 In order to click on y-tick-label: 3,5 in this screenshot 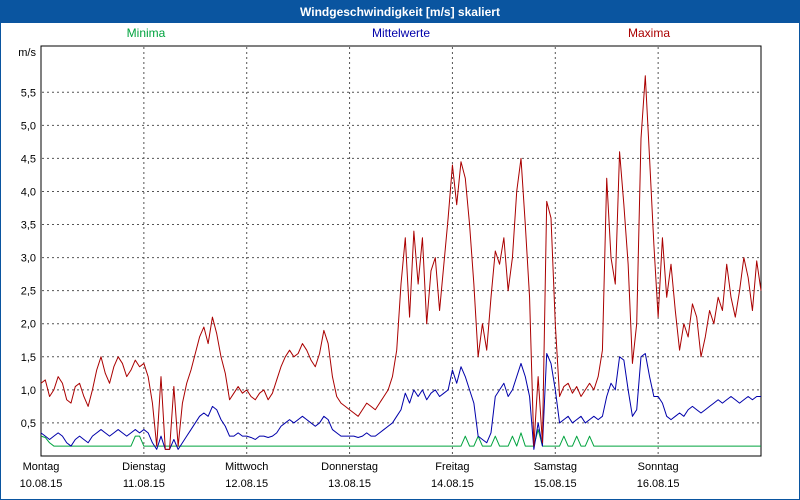, I will do `click(28, 226)`.